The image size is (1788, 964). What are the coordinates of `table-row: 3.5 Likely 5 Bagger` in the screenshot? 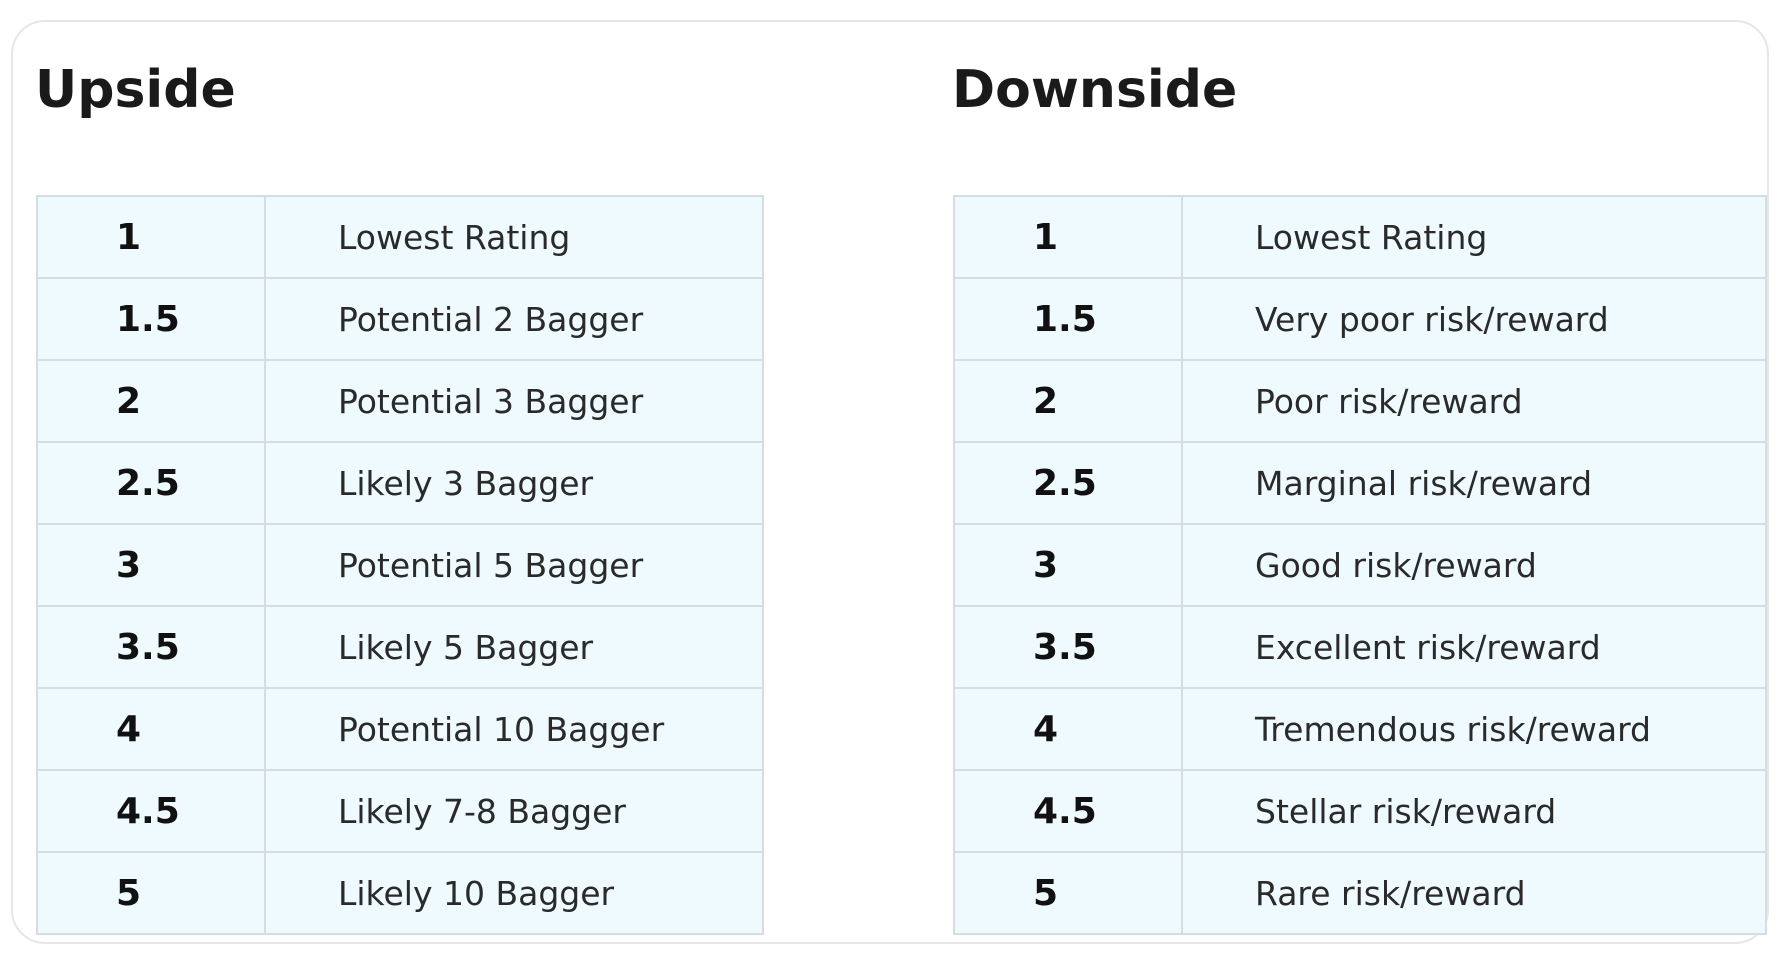 It's located at (400, 647).